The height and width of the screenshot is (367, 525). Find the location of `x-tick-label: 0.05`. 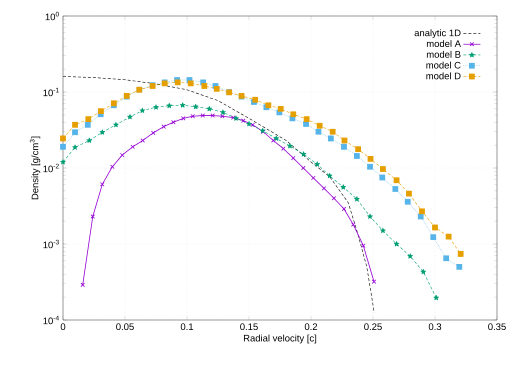

x-tick-label: 0.05 is located at coordinates (125, 326).